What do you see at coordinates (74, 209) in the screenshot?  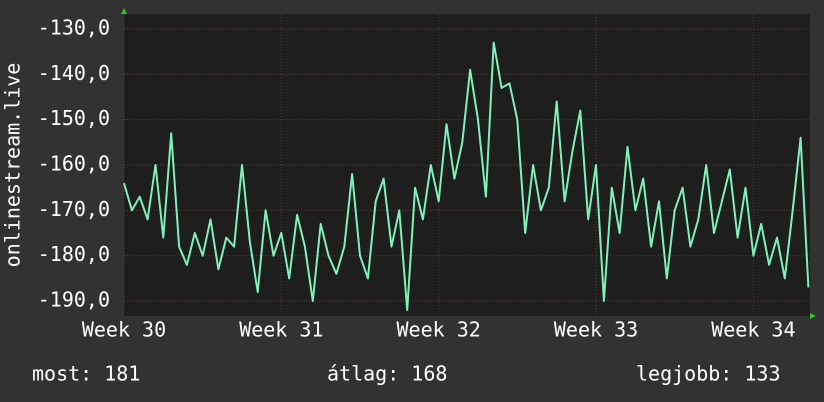 I see `y-tick-label: -170,0` at bounding box center [74, 209].